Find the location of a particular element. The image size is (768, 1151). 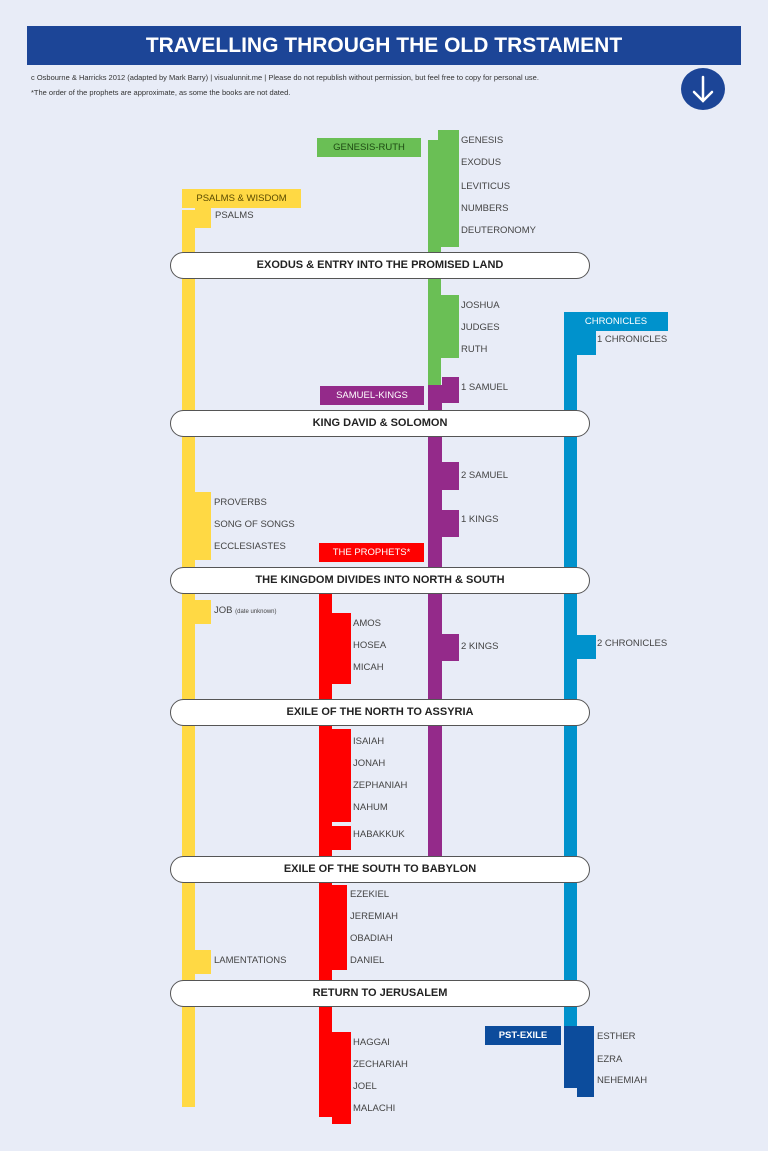

group-label-psalms-wisdom: PSALMS & WISDOM is located at coordinates (241, 198).